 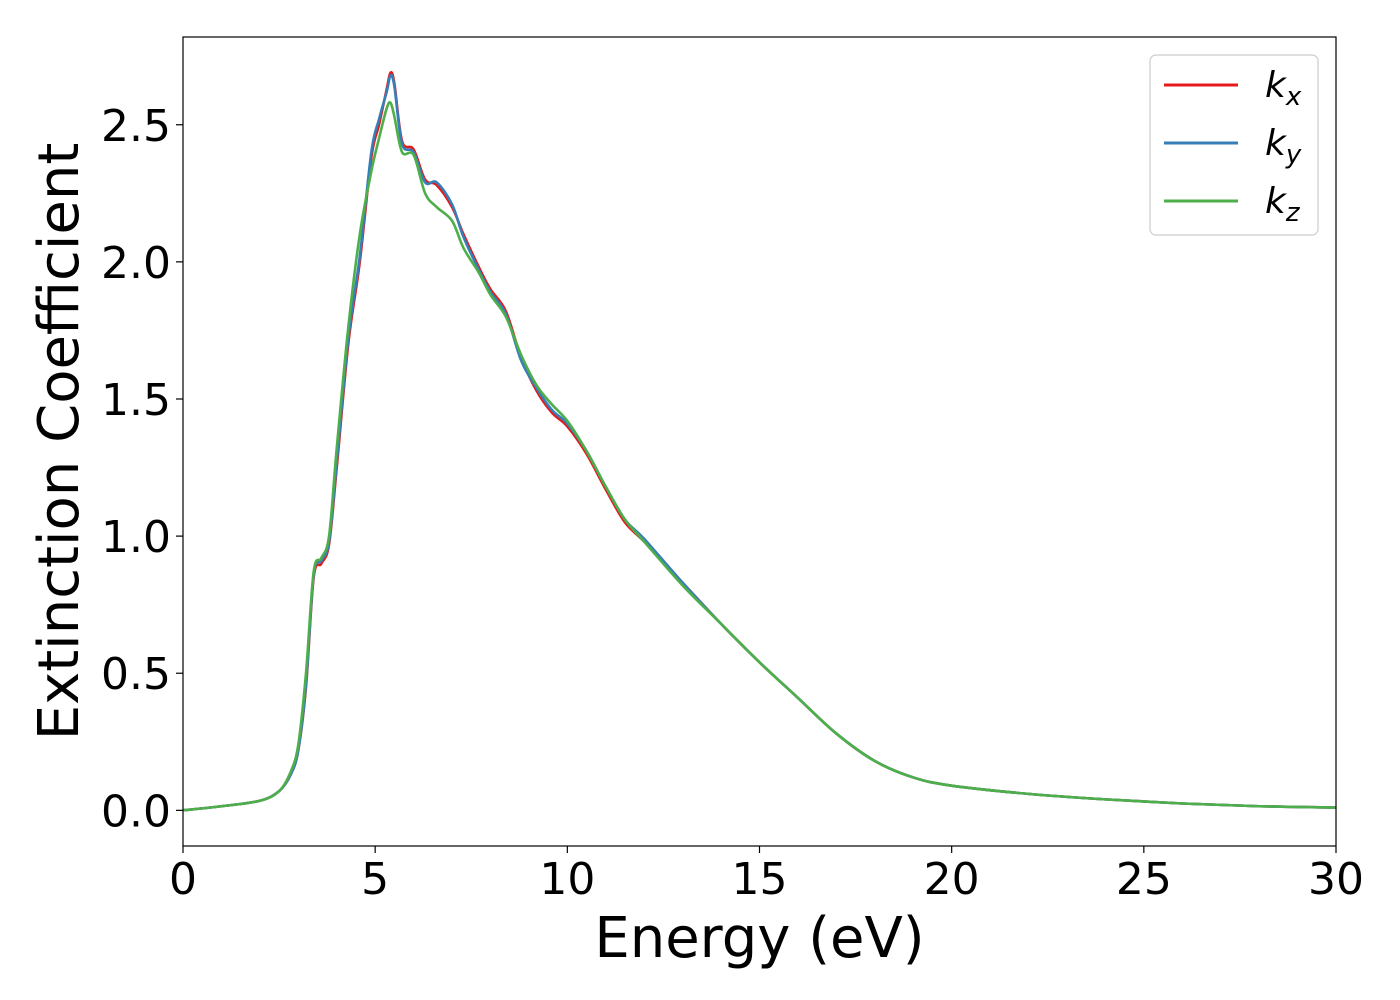 I want to click on legend-label-k-x: kx, so click(x=1283, y=88).